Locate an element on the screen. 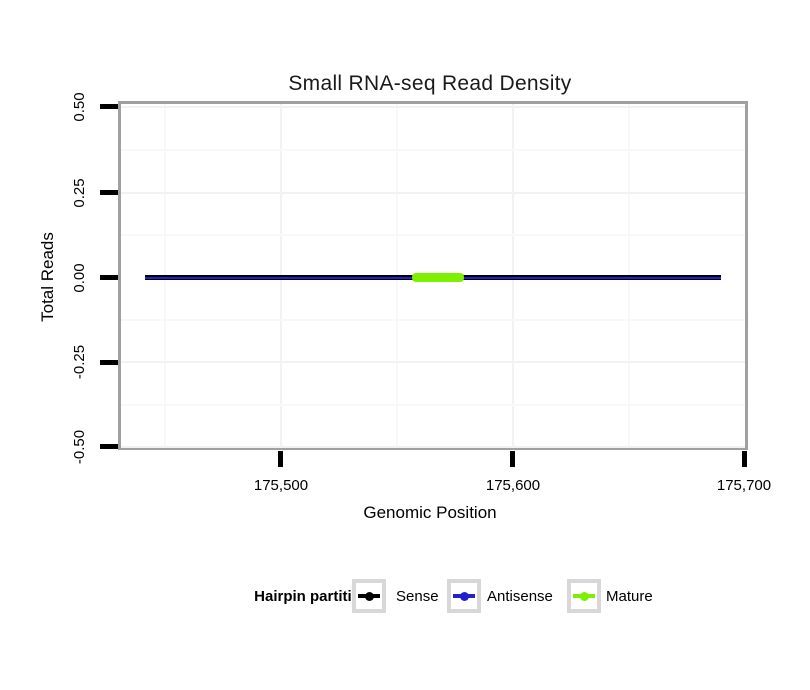 The image size is (810, 690). x-tick-label: 175,700 is located at coordinates (744, 485).